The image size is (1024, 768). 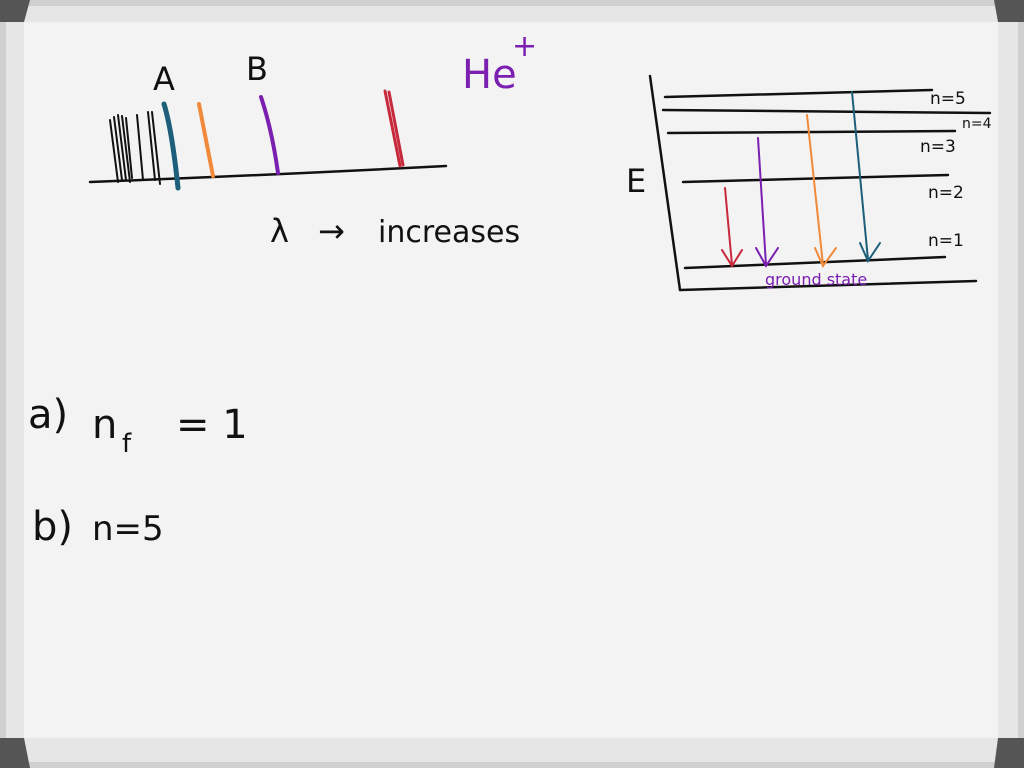 I want to click on arrow-orange, so click(x=821, y=191).